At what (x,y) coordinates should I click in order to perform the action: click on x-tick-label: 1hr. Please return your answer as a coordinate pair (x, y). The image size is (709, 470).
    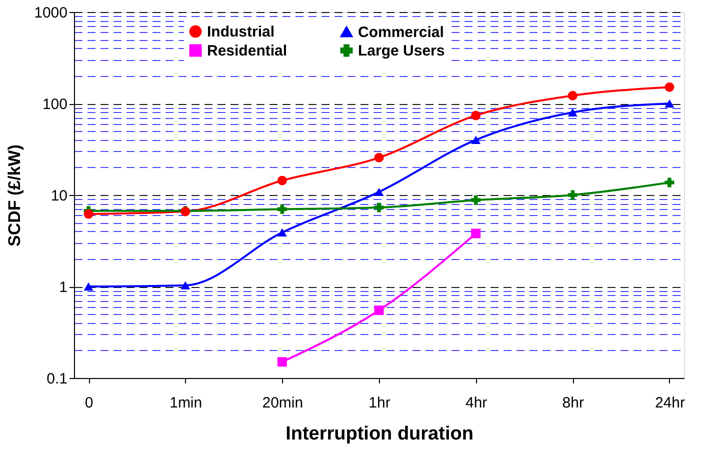
    Looking at the image, I should click on (379, 403).